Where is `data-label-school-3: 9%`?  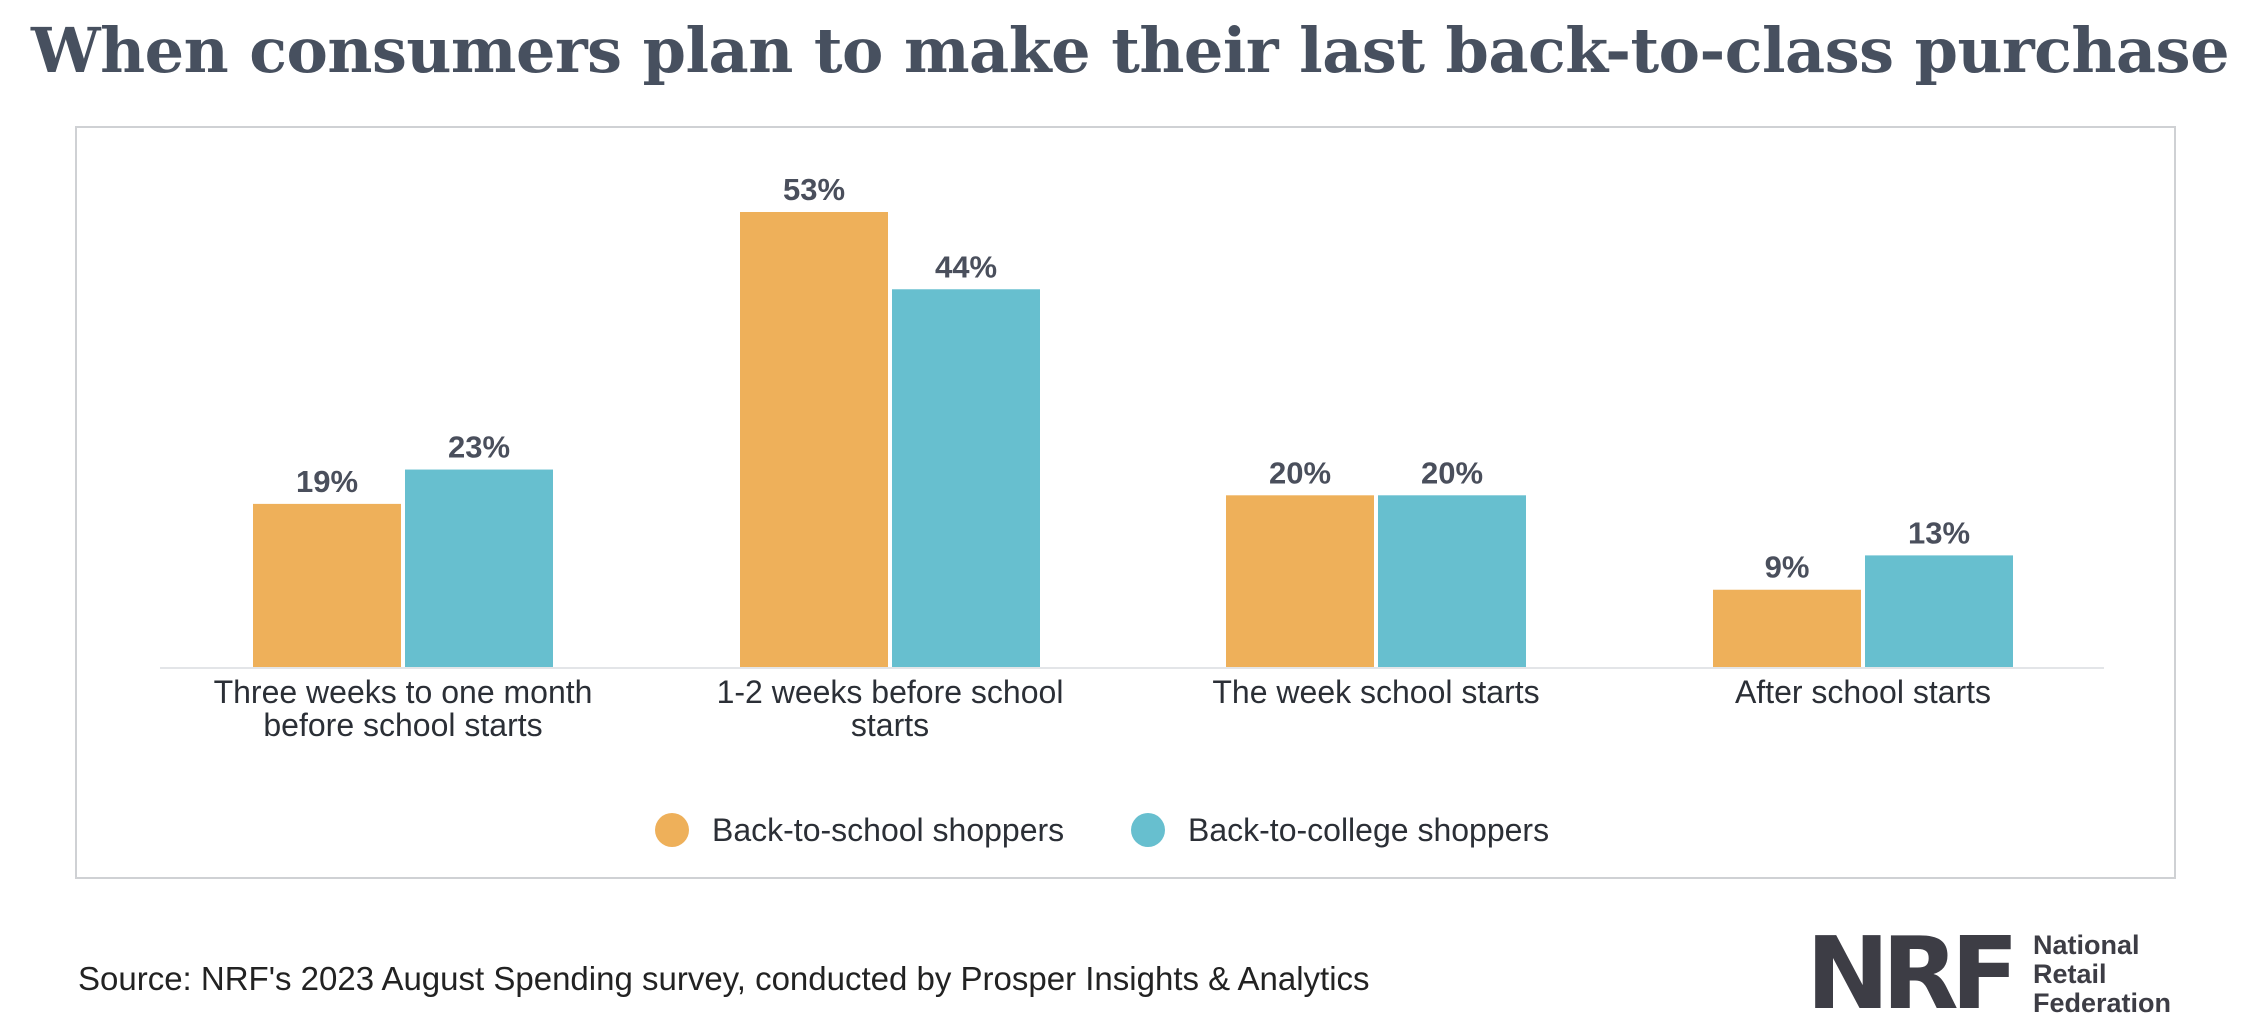
data-label-school-3: 9% is located at coordinates (1787, 567).